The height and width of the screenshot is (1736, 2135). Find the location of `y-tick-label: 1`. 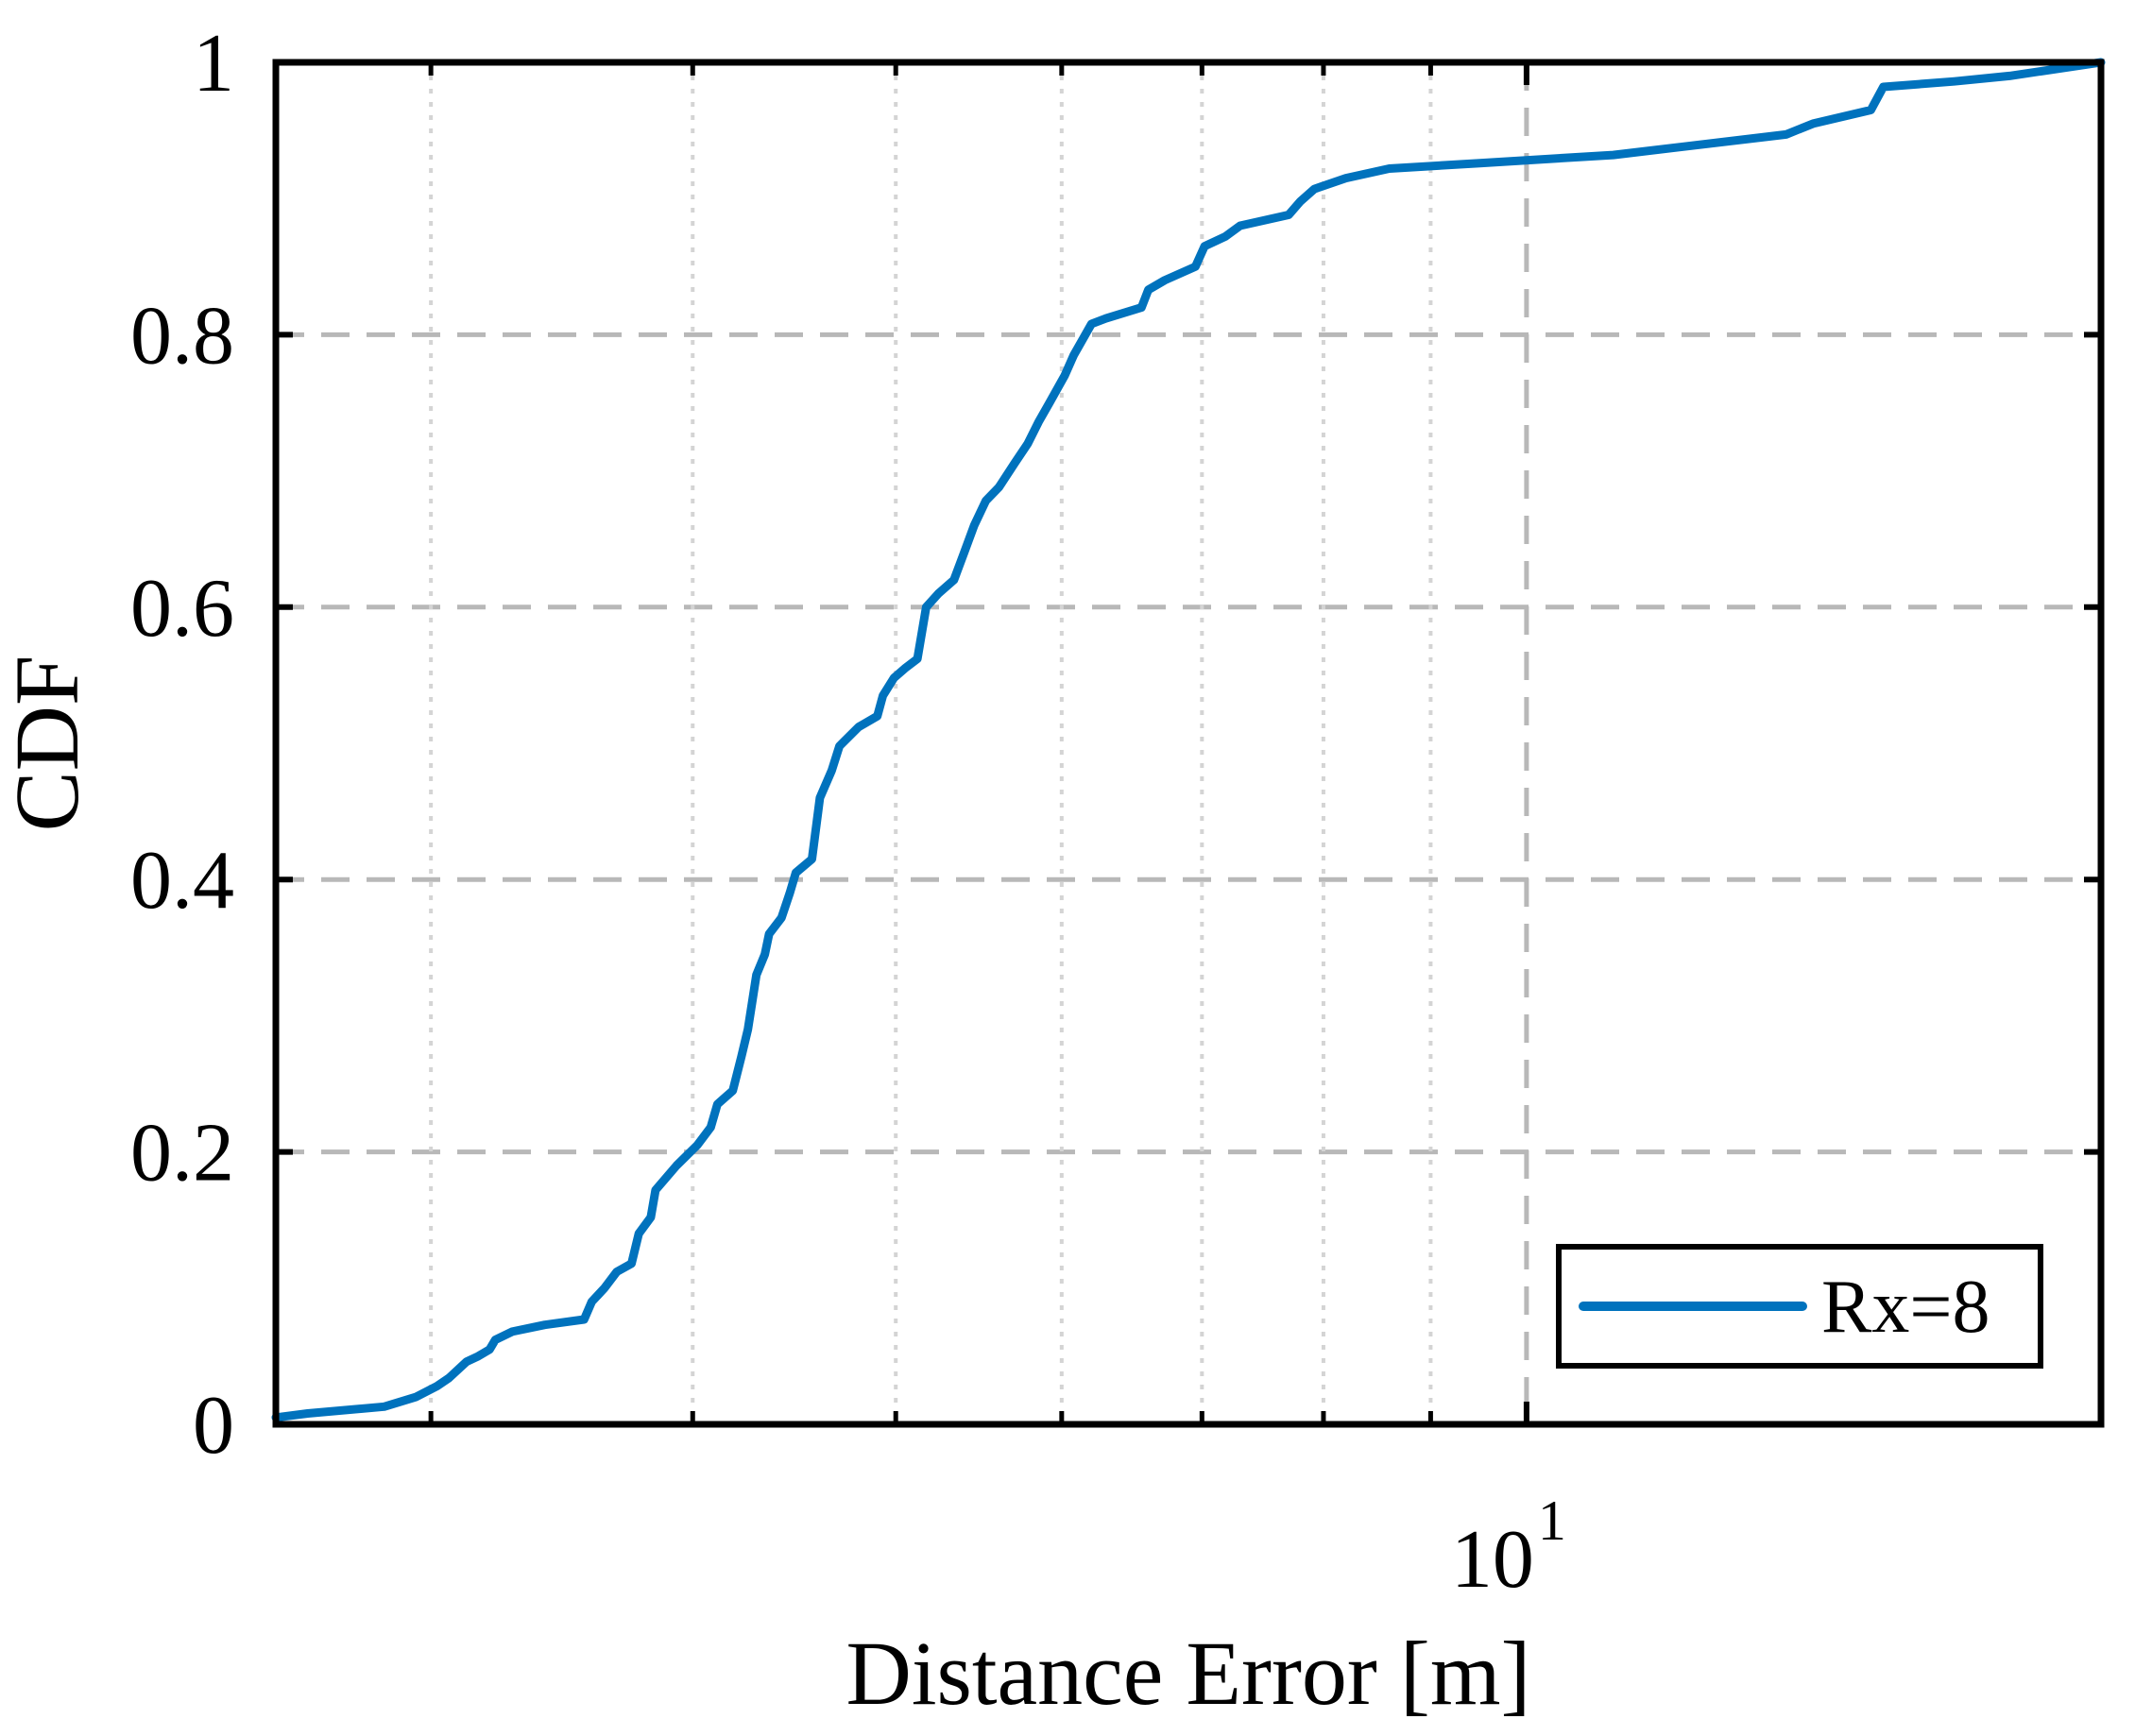

y-tick-label: 1 is located at coordinates (213, 64).